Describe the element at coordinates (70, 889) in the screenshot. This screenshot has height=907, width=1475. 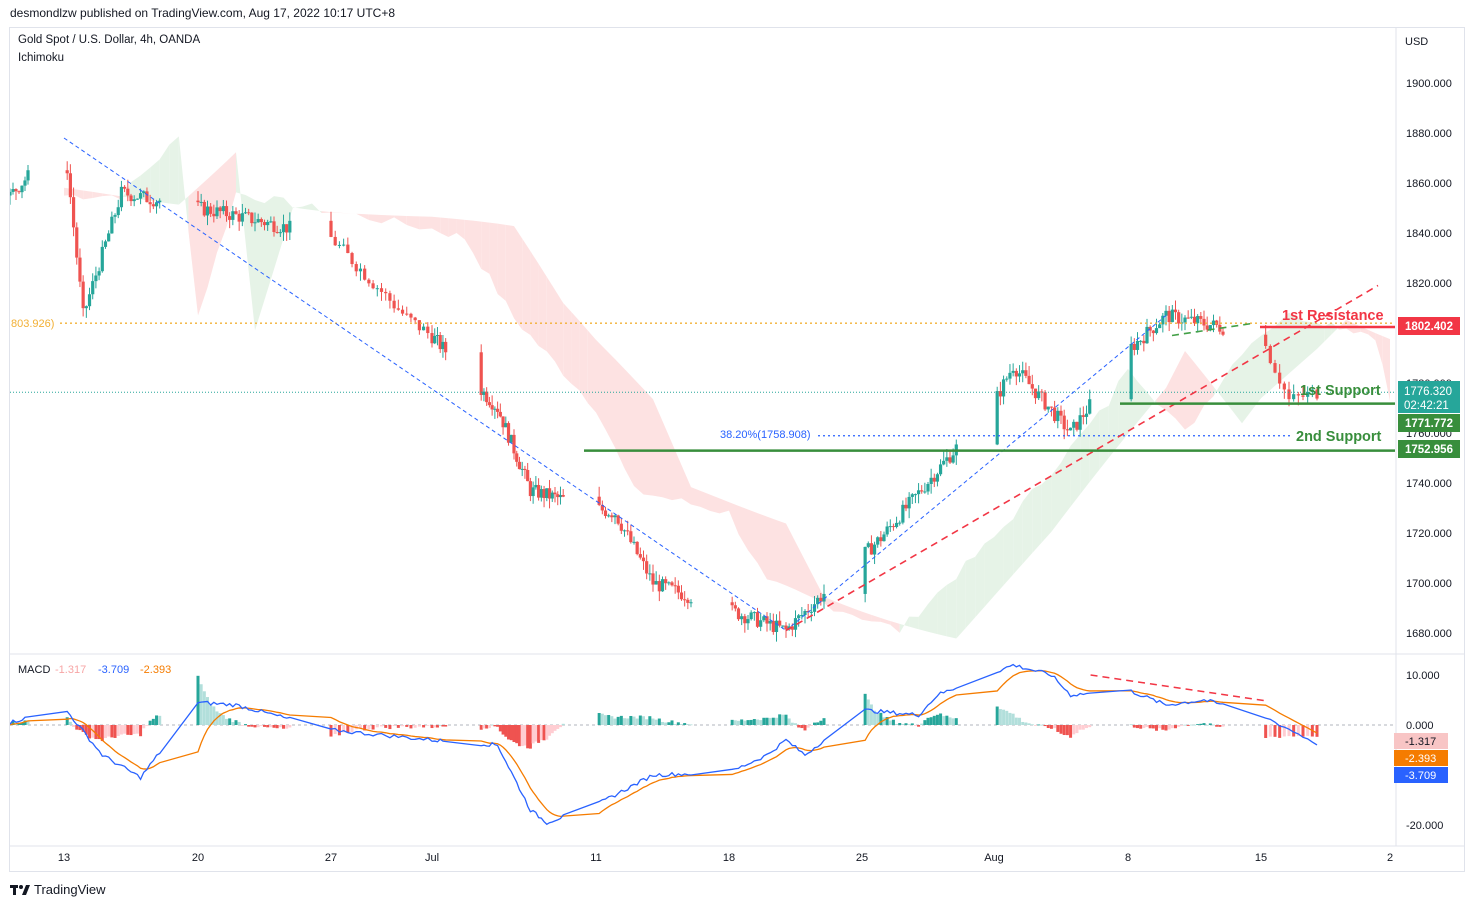
I see `footer-brand-text: TradingView` at that location.